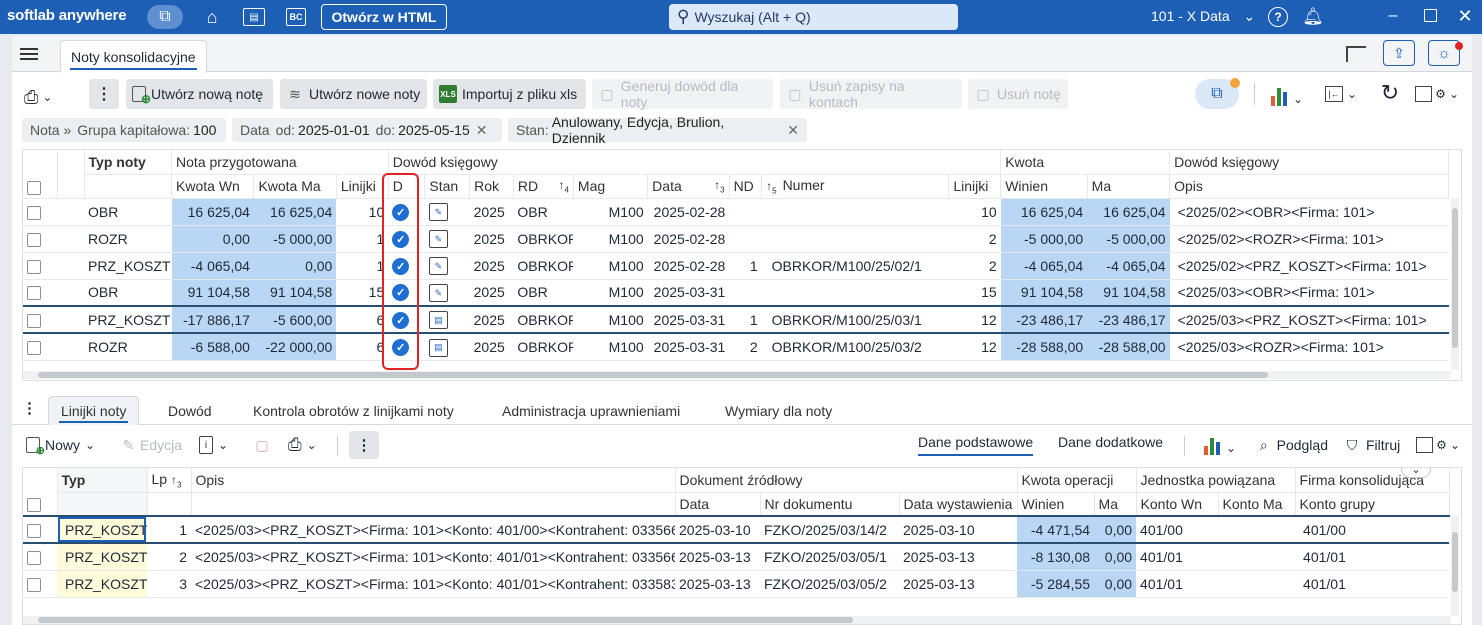 The width and height of the screenshot is (1482, 625). What do you see at coordinates (362, 212) in the screenshot?
I see `cell-linijki: 10` at bounding box center [362, 212].